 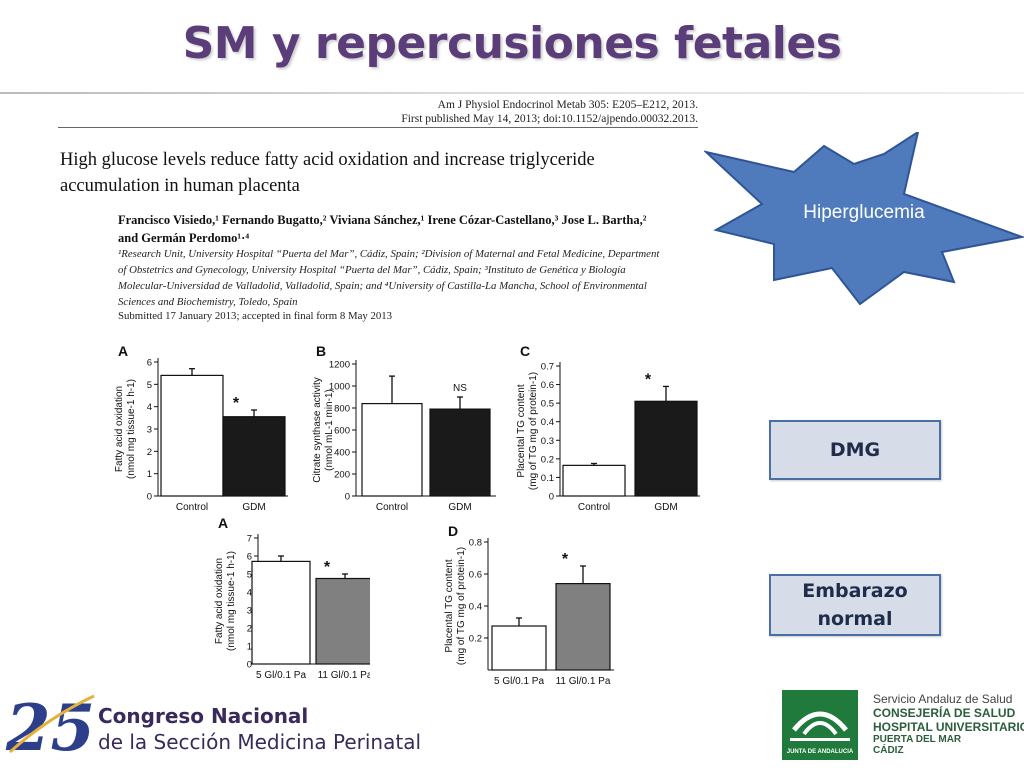 What do you see at coordinates (547, 459) in the screenshot?
I see `y-tick-label: 0.2` at bounding box center [547, 459].